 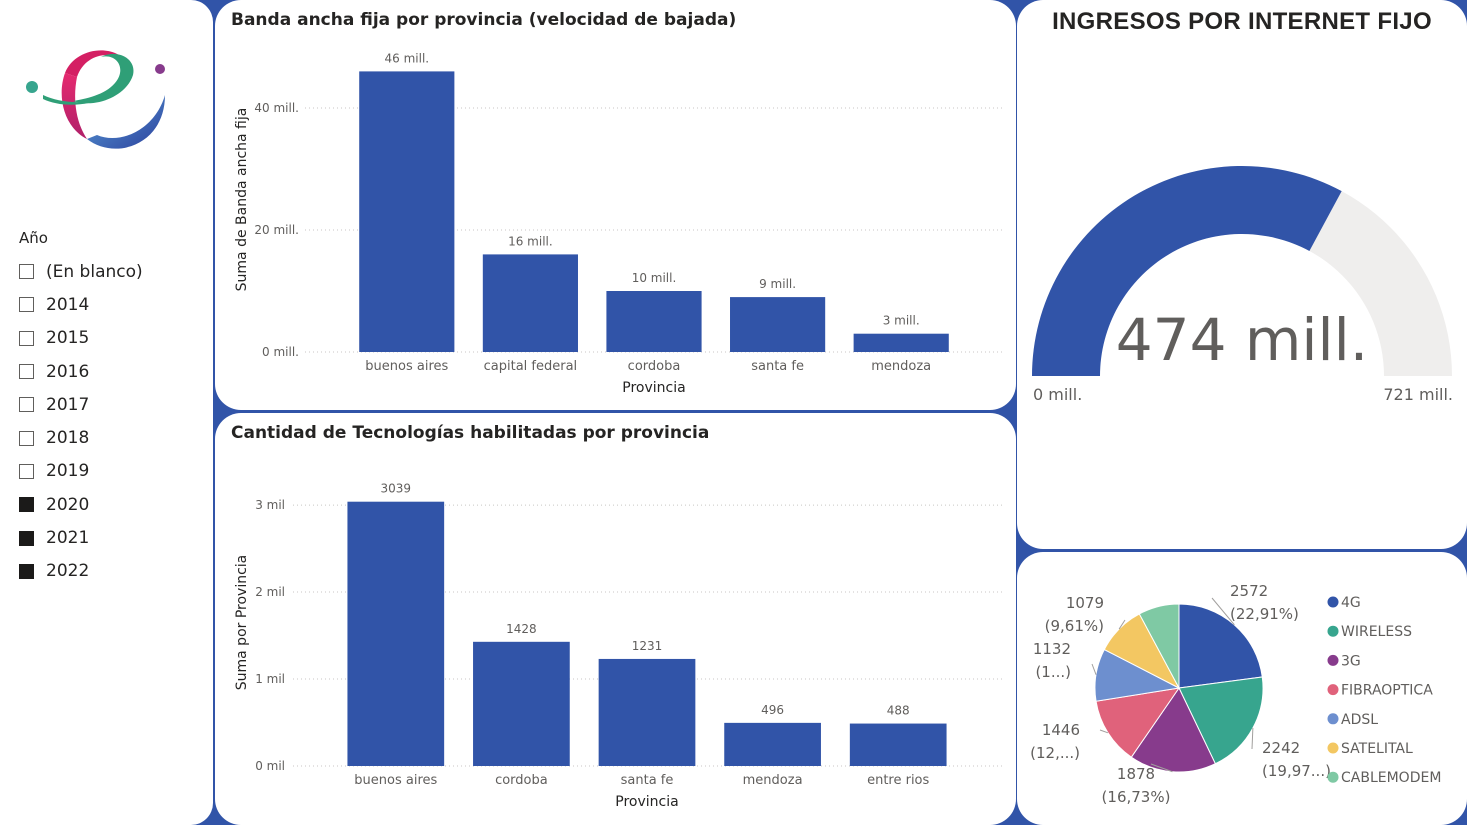 I want to click on pie-value-label: 1079, so click(x=1085, y=603).